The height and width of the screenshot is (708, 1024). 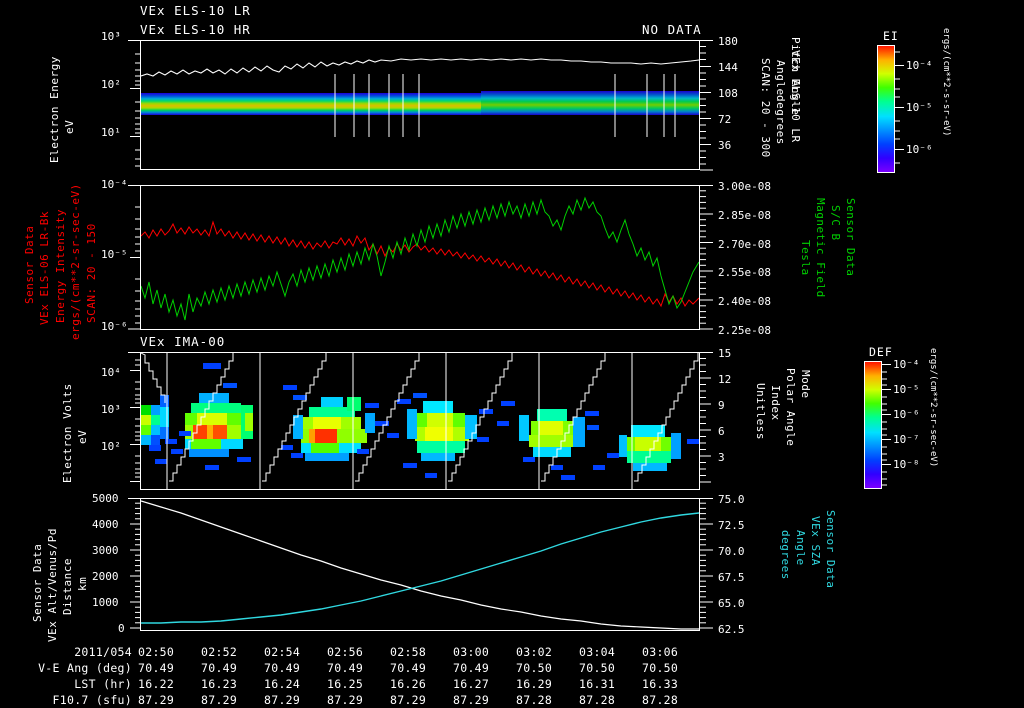 I want to click on panel2-plot-area, so click(x=420, y=257).